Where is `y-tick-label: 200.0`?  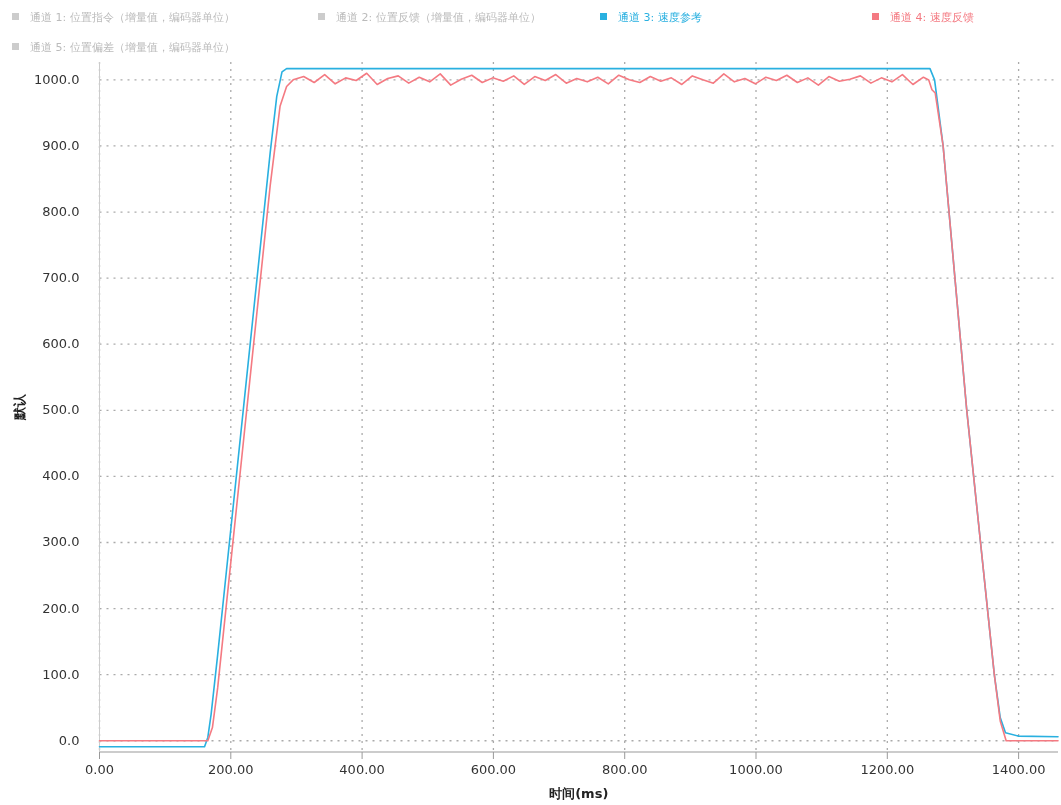 y-tick-label: 200.0 is located at coordinates (61, 608).